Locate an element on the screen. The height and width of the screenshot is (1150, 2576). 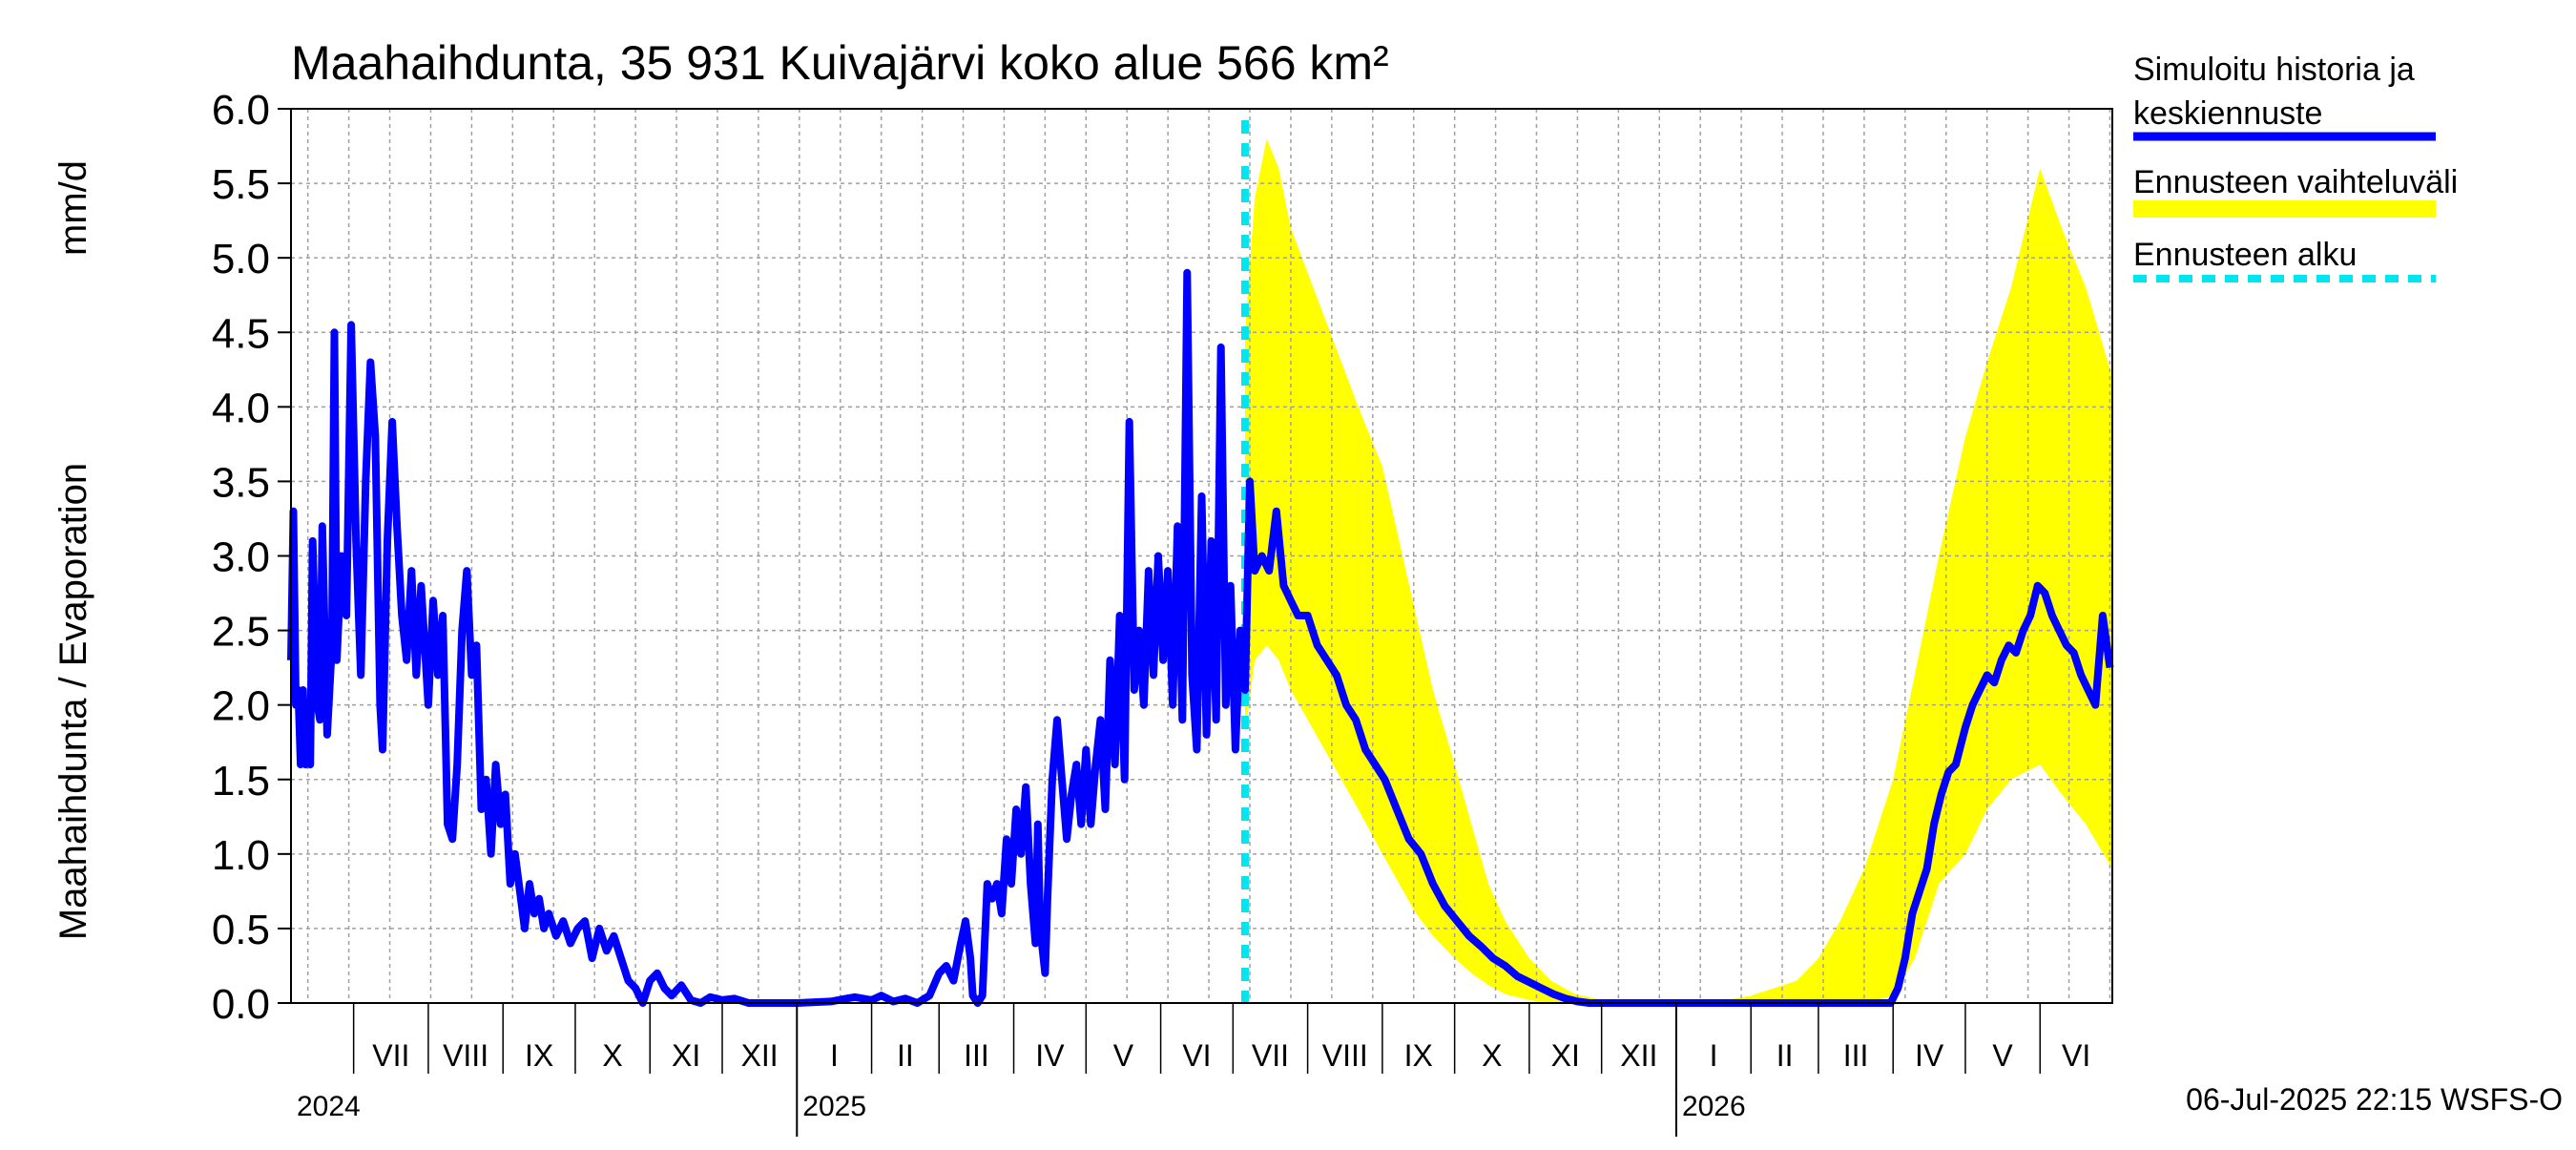
y-tick-label: 1.5 is located at coordinates (241, 781).